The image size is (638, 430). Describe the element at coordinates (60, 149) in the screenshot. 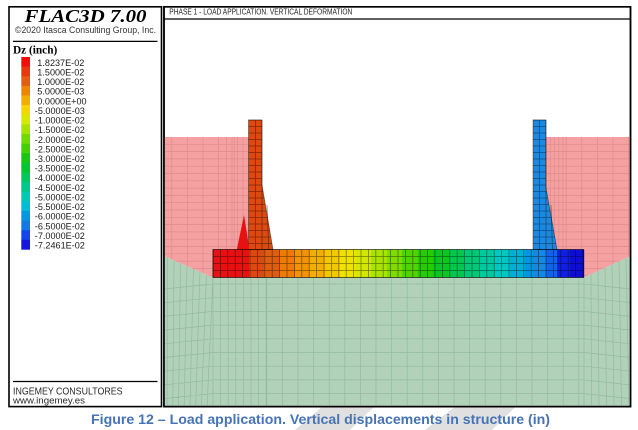

I see `svg-text: -2.5000E-02` at that location.